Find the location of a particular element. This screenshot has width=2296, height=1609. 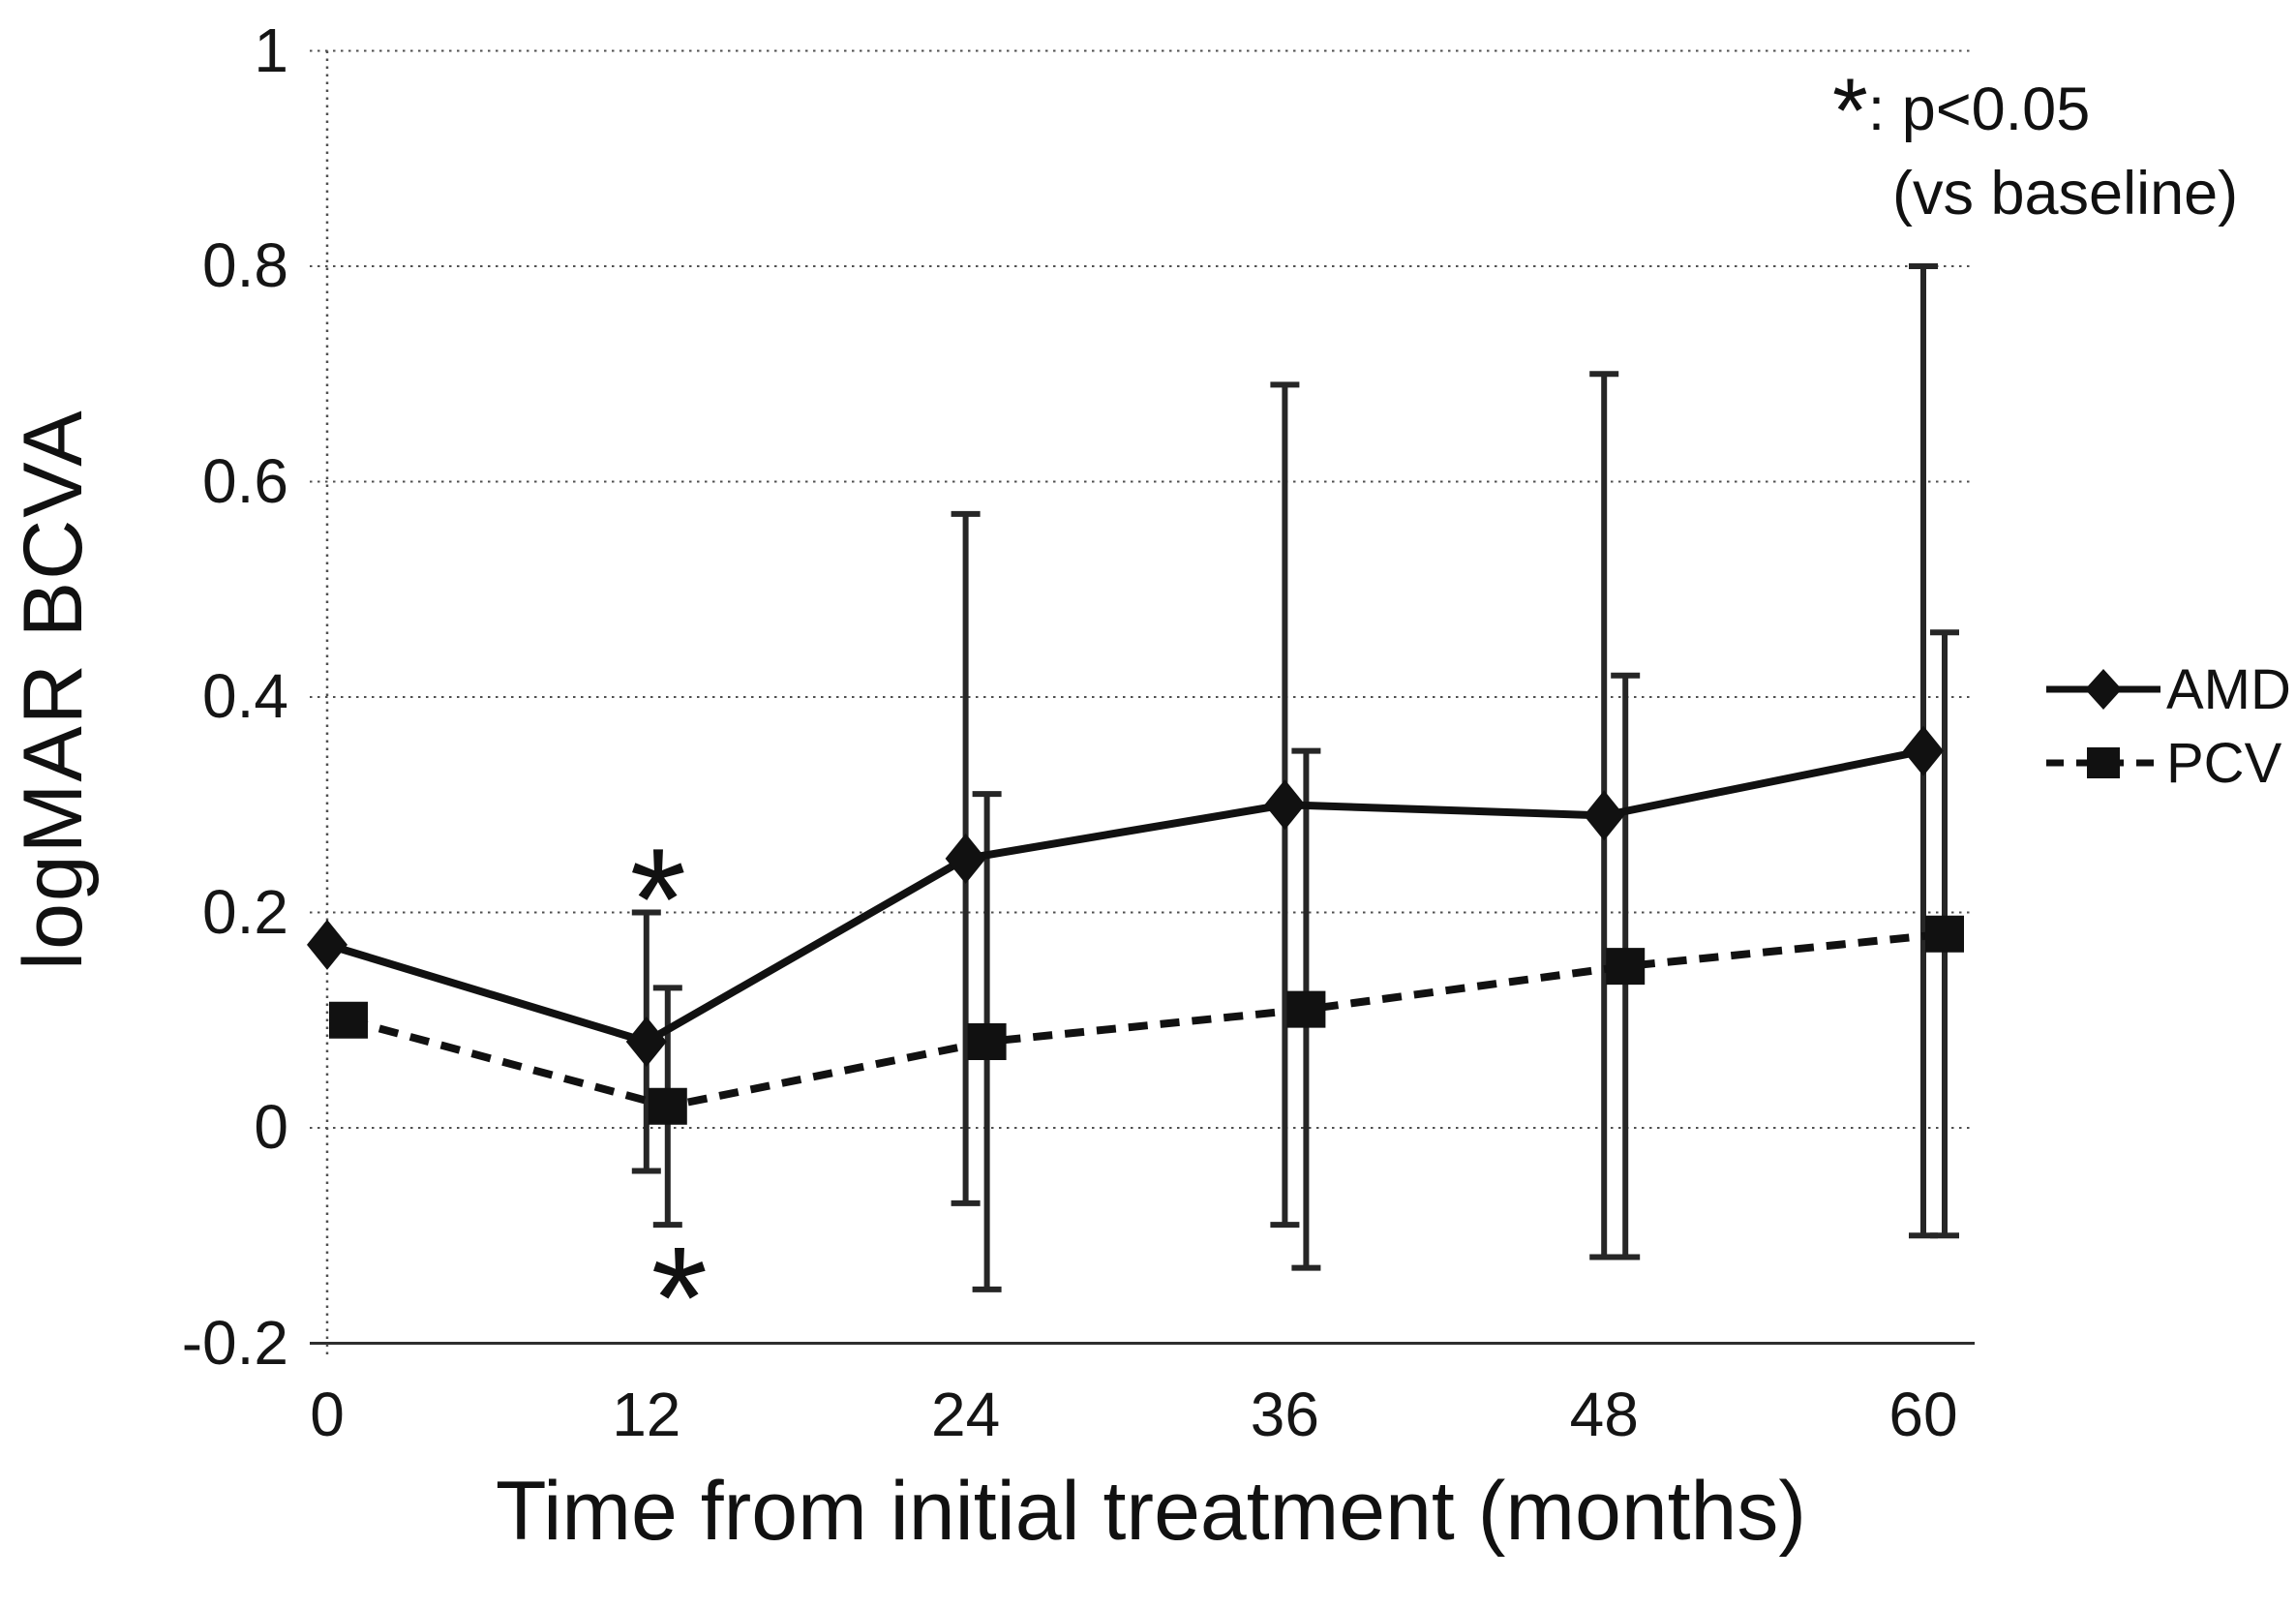

x-tick-label-24: 24 is located at coordinates (966, 1415).